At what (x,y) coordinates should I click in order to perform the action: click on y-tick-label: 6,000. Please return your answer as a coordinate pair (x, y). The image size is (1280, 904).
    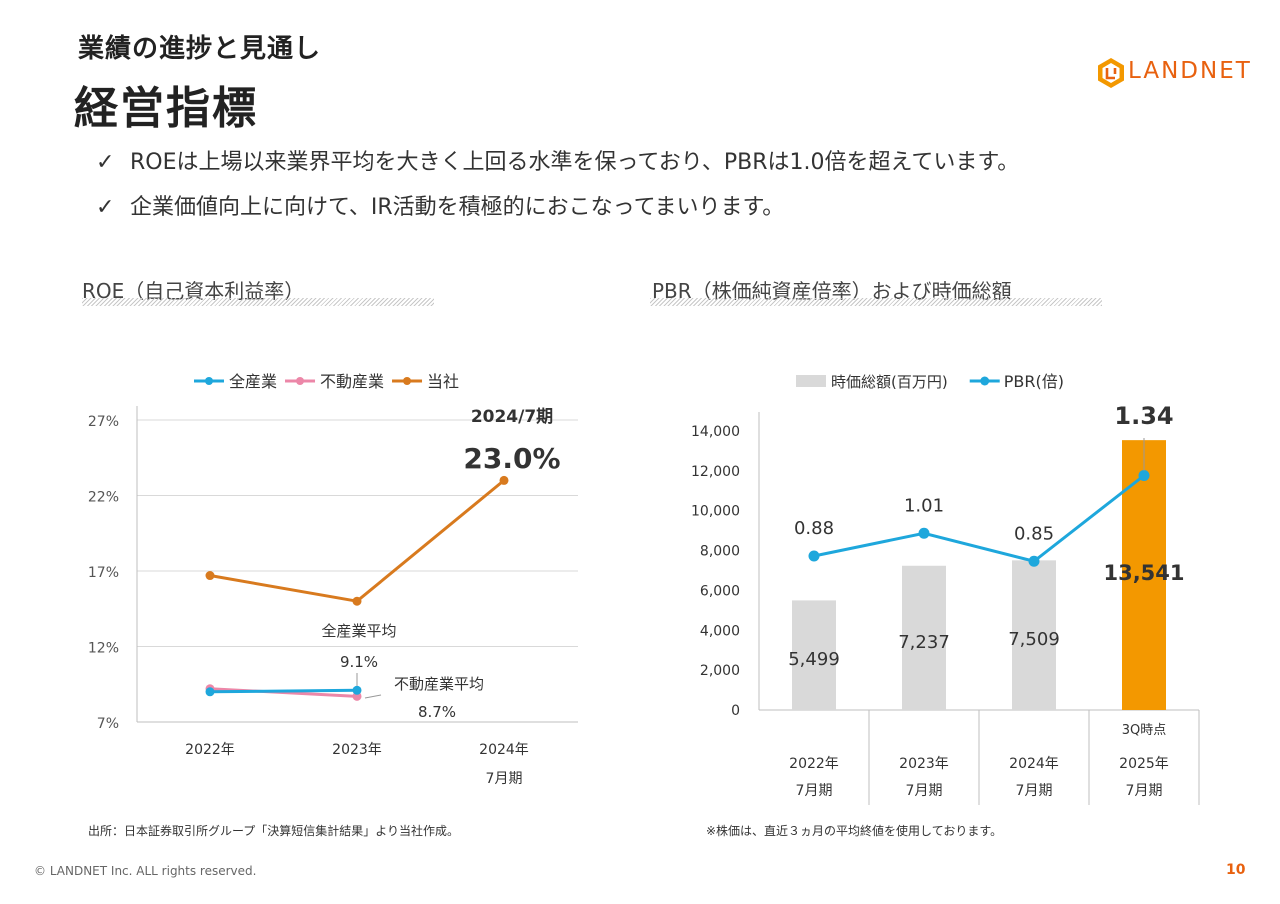
    Looking at the image, I should click on (720, 591).